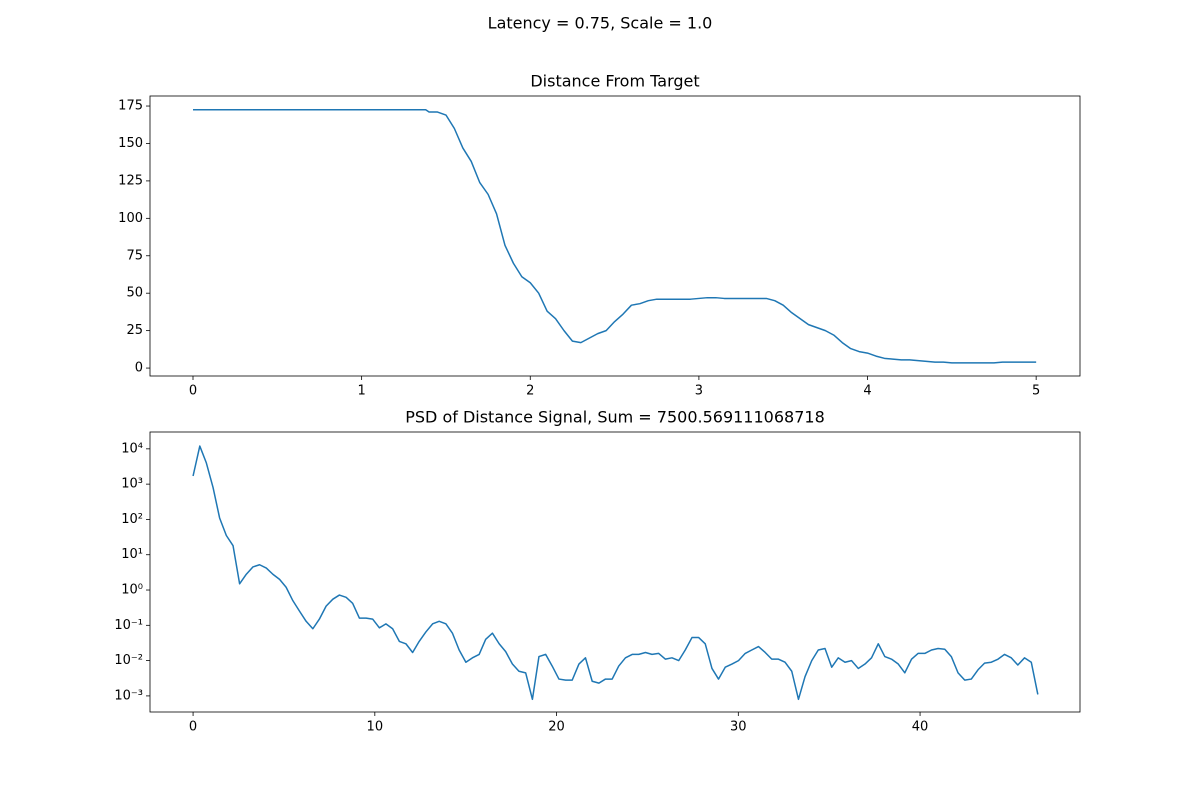 This screenshot has height=800, width=1200. I want to click on y-tick-label: 0, so click(139, 368).